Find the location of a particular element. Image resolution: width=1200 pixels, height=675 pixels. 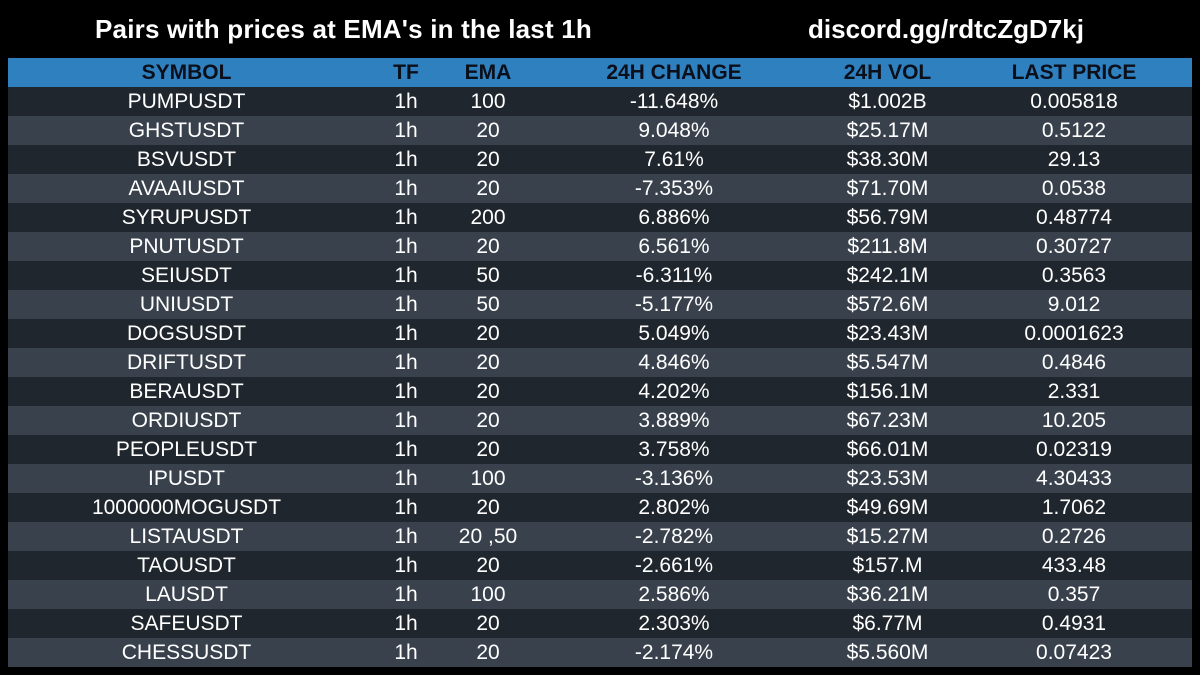

cell-symbol: SYRUPUSDT is located at coordinates (186, 217).